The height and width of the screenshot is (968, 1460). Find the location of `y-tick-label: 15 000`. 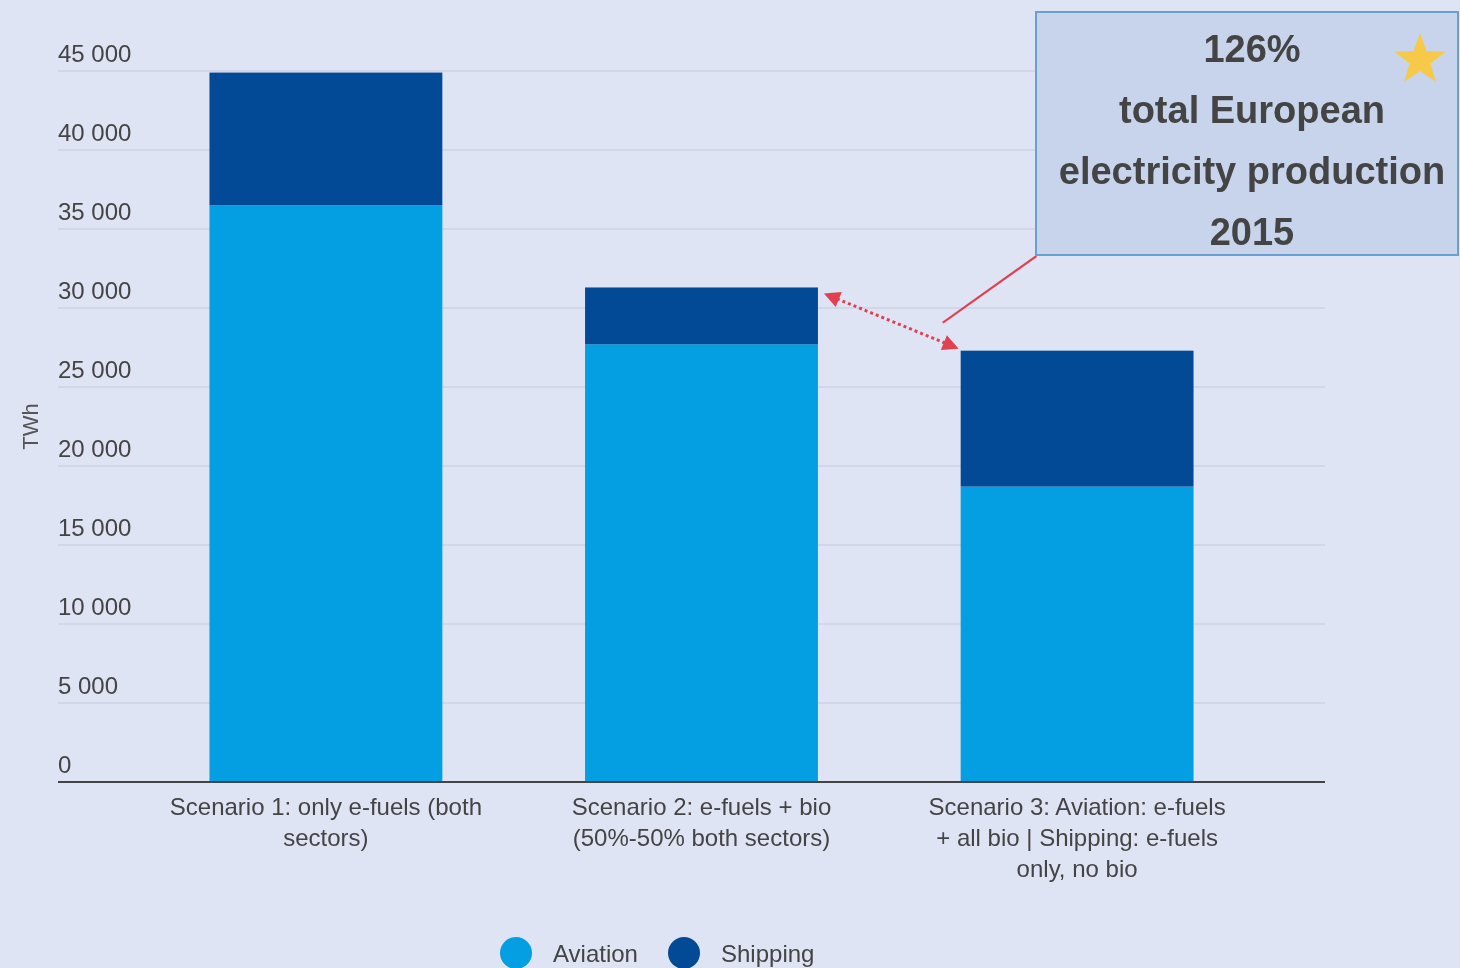

y-tick-label: 15 000 is located at coordinates (95, 527).